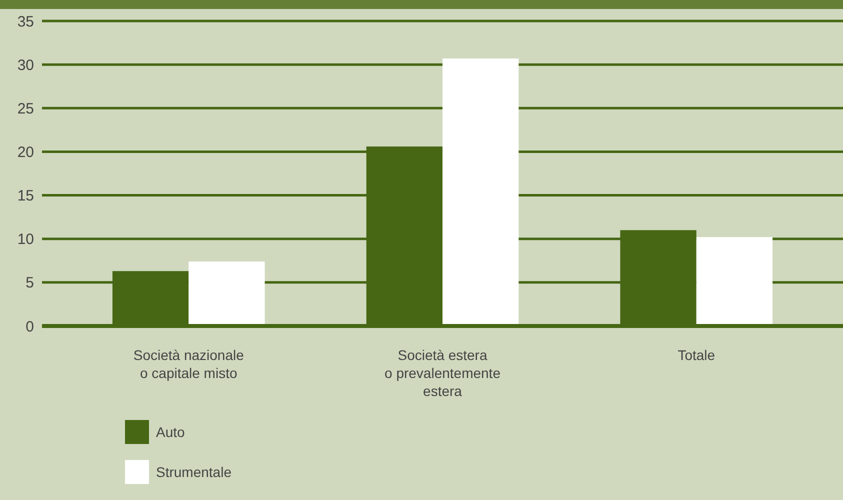  I want to click on x-tick-label: Società estera o prevalentemente estera, so click(442, 373).